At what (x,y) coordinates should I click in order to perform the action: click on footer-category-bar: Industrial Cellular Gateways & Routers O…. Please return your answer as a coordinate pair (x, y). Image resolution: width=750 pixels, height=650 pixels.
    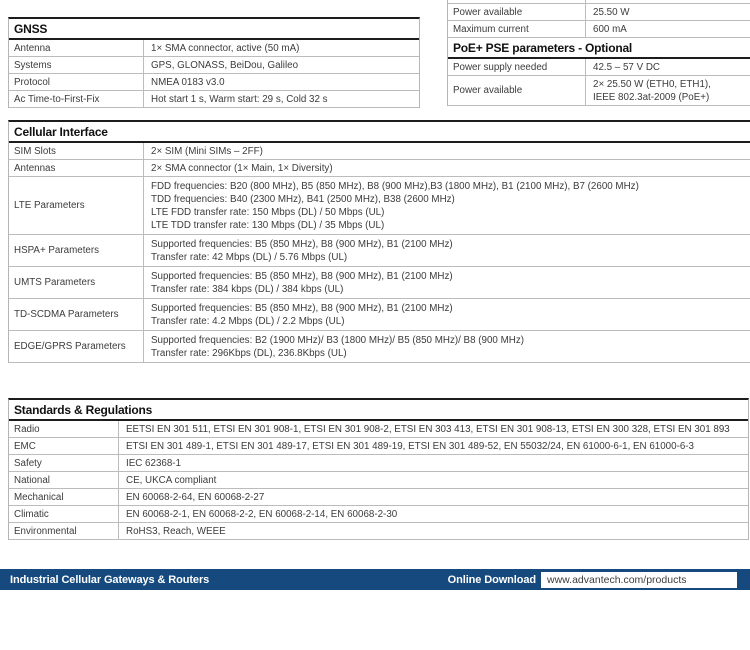
    Looking at the image, I should click on (375, 579).